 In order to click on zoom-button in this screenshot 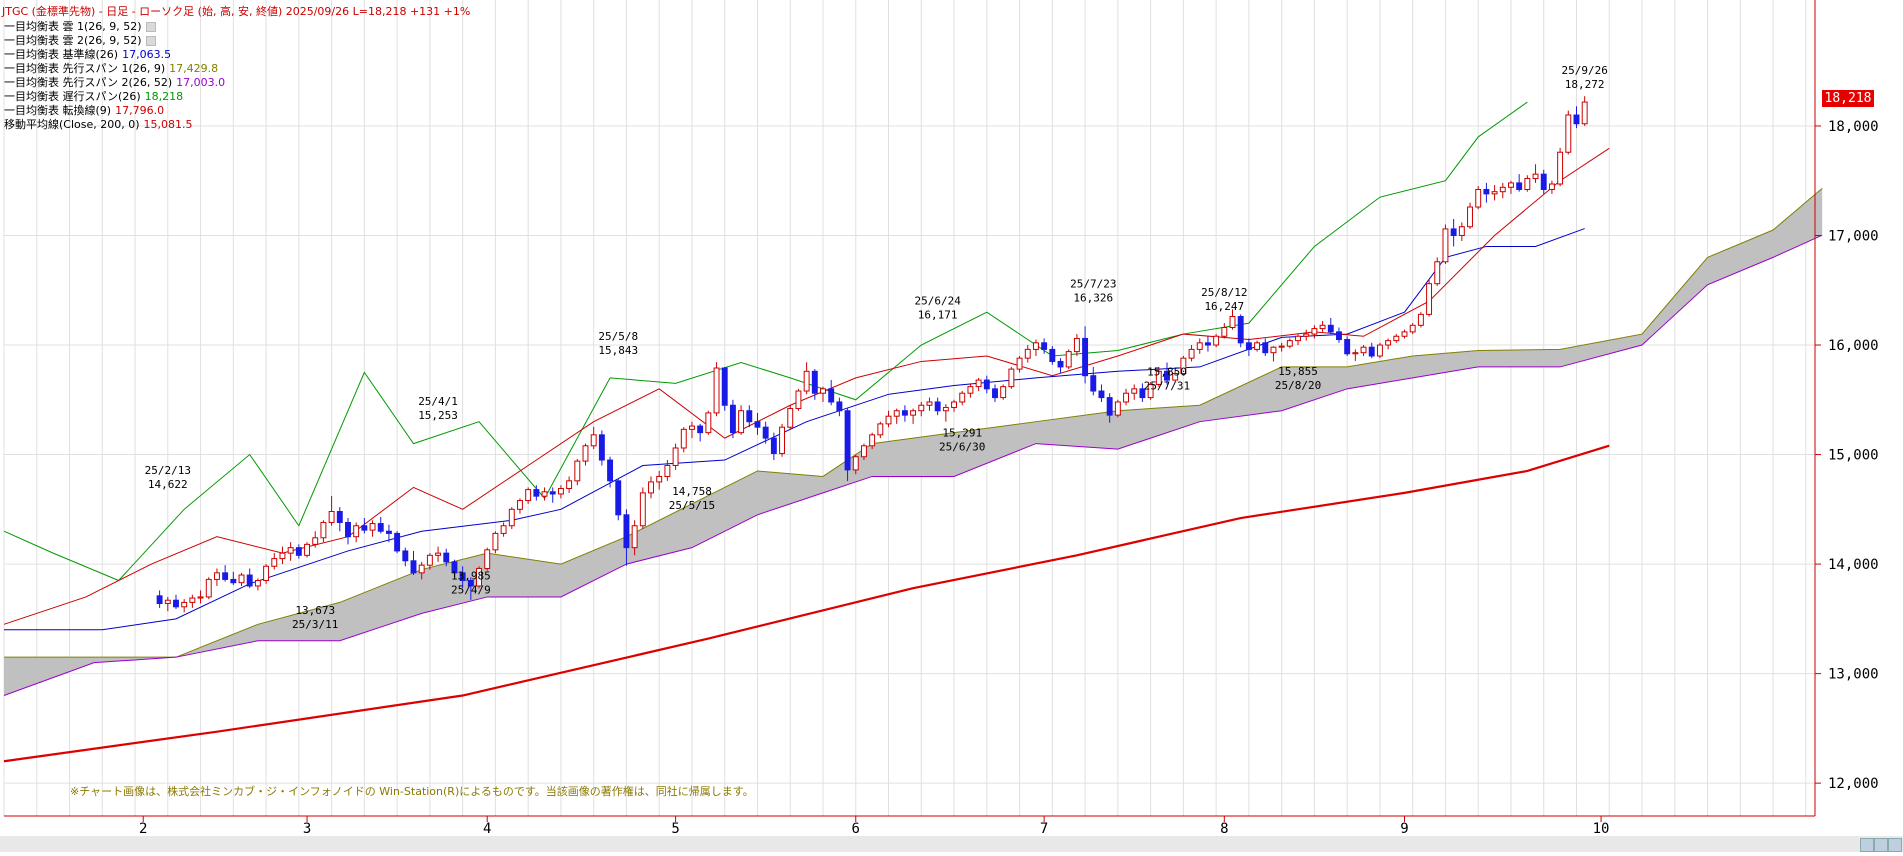, I will do `click(1895, 845)`.